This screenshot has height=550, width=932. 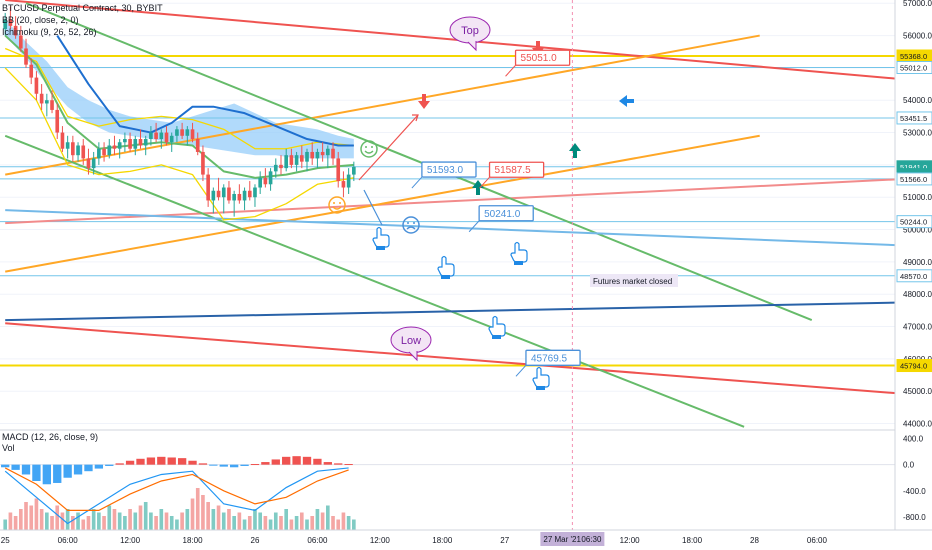 What do you see at coordinates (917, 100) in the screenshot?
I see `price-tick-label: 54000.0` at bounding box center [917, 100].